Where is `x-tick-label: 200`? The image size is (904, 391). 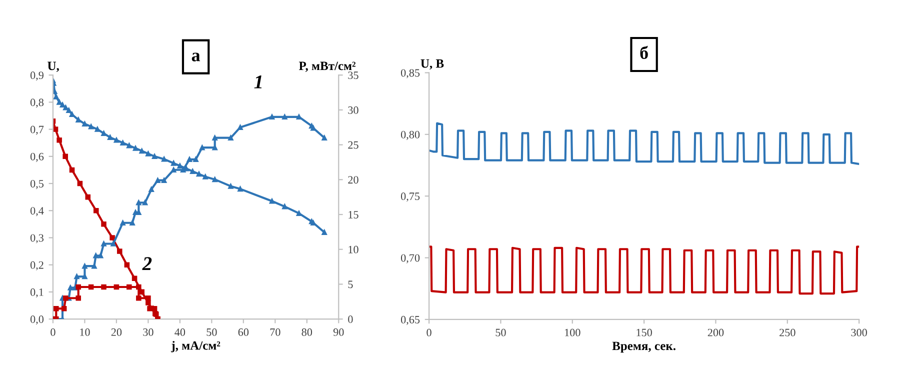
x-tick-label: 200 is located at coordinates (716, 332).